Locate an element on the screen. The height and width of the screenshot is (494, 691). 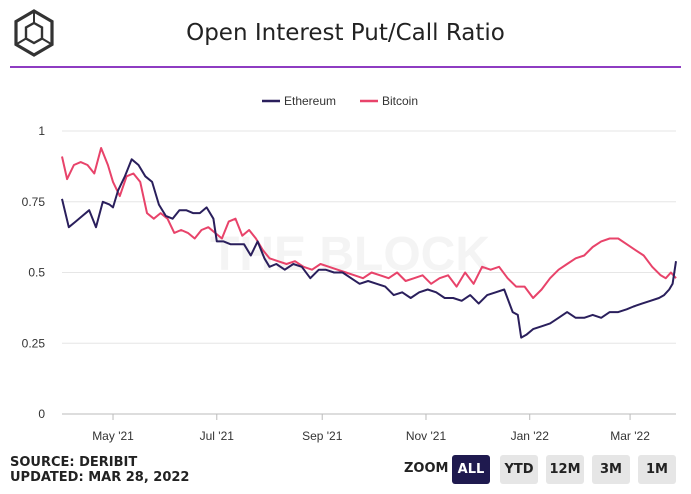
y-tick-label: 0.25 is located at coordinates (34, 343).